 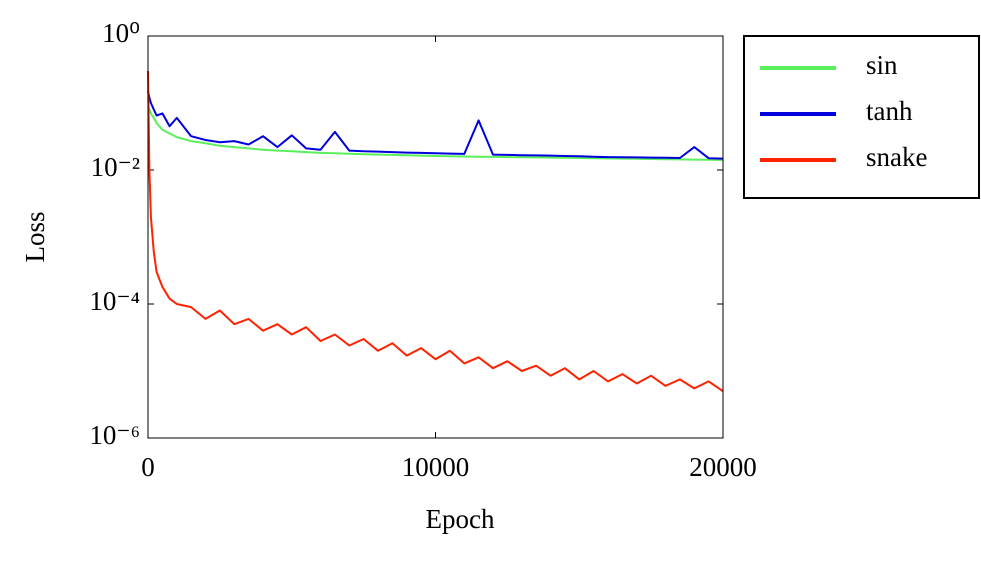 I want to click on x-tick-label: 10000, so click(x=436, y=467).